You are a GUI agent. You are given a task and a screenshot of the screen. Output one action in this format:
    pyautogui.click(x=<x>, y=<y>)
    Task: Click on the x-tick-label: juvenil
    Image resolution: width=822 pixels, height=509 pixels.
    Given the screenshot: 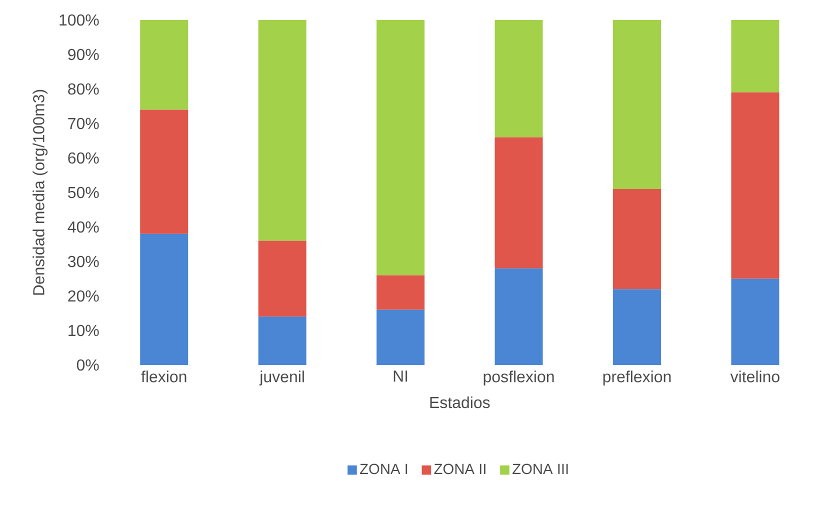 What is the action you would take?
    pyautogui.click(x=281, y=378)
    